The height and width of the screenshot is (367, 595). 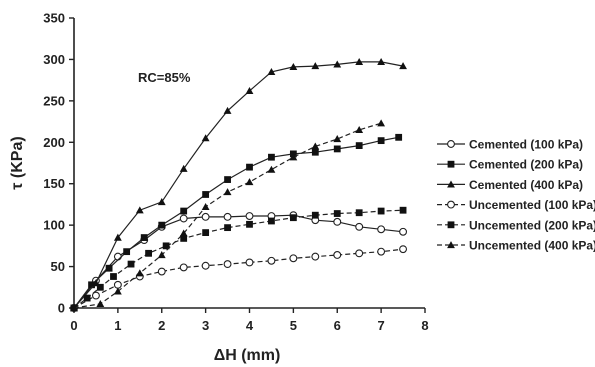 I want to click on x-tick-label: 3, so click(x=205, y=325).